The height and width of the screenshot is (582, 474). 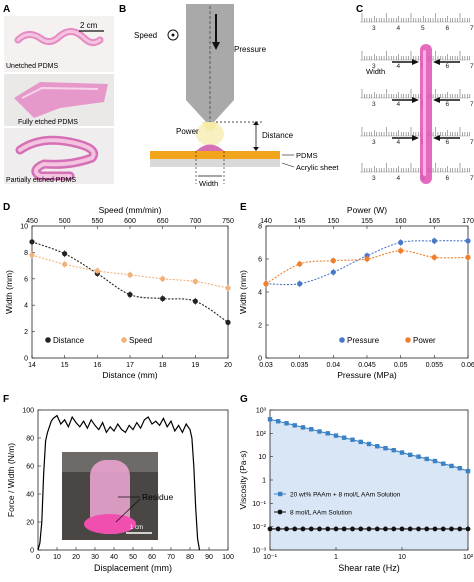 I want to click on legend-label: Pressure, so click(x=363, y=340).